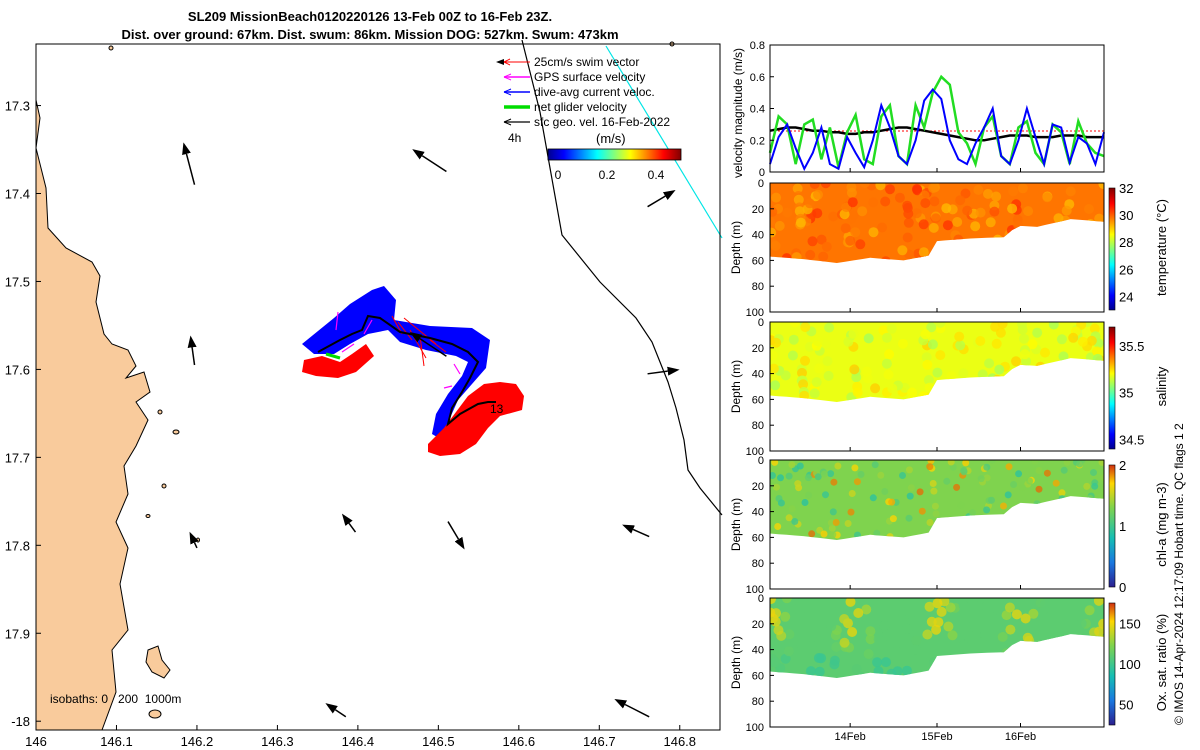  What do you see at coordinates (17, 545) in the screenshot?
I see `map-ytick-label: 17.8` at bounding box center [17, 545].